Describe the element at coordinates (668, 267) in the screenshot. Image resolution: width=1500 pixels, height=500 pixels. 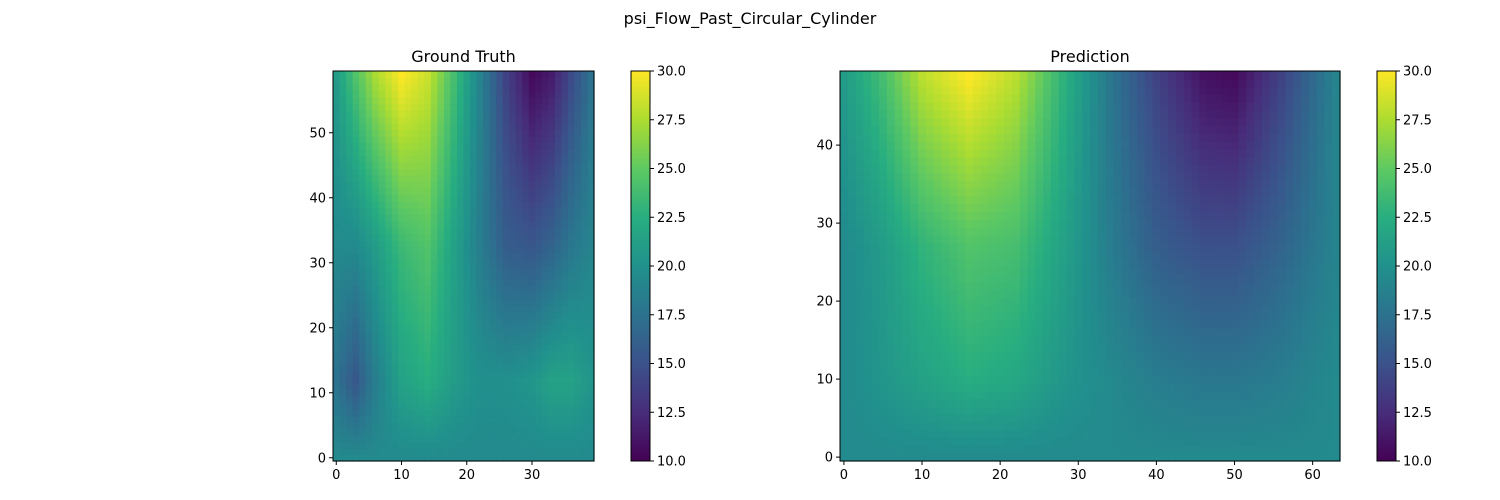
I see `colorbar-ticks: 10.012.515.017.520.022.525.027.530.0` at that location.